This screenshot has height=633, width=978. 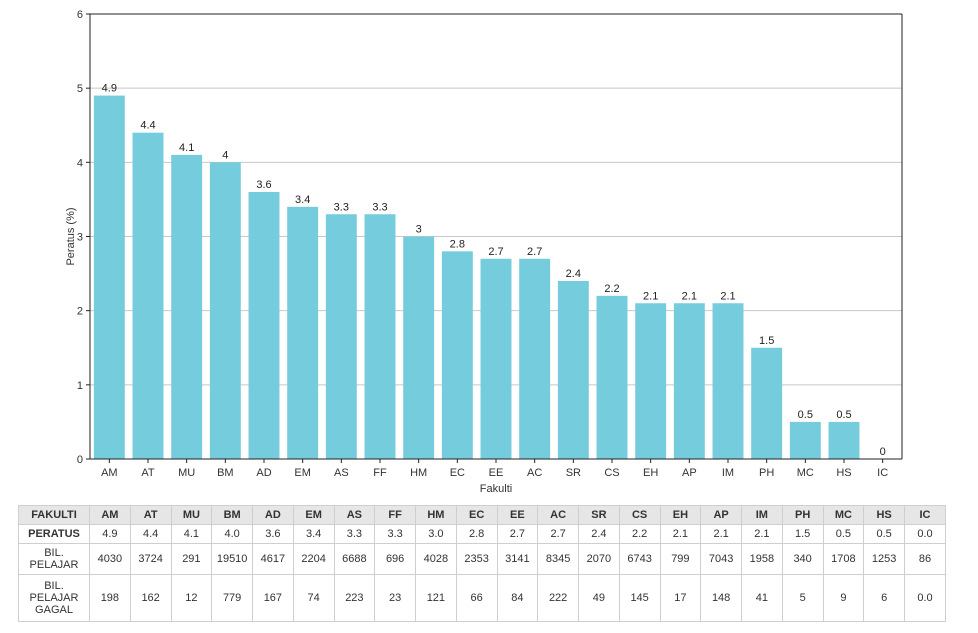 What do you see at coordinates (457, 244) in the screenshot?
I see `data-label: 2.8` at bounding box center [457, 244].